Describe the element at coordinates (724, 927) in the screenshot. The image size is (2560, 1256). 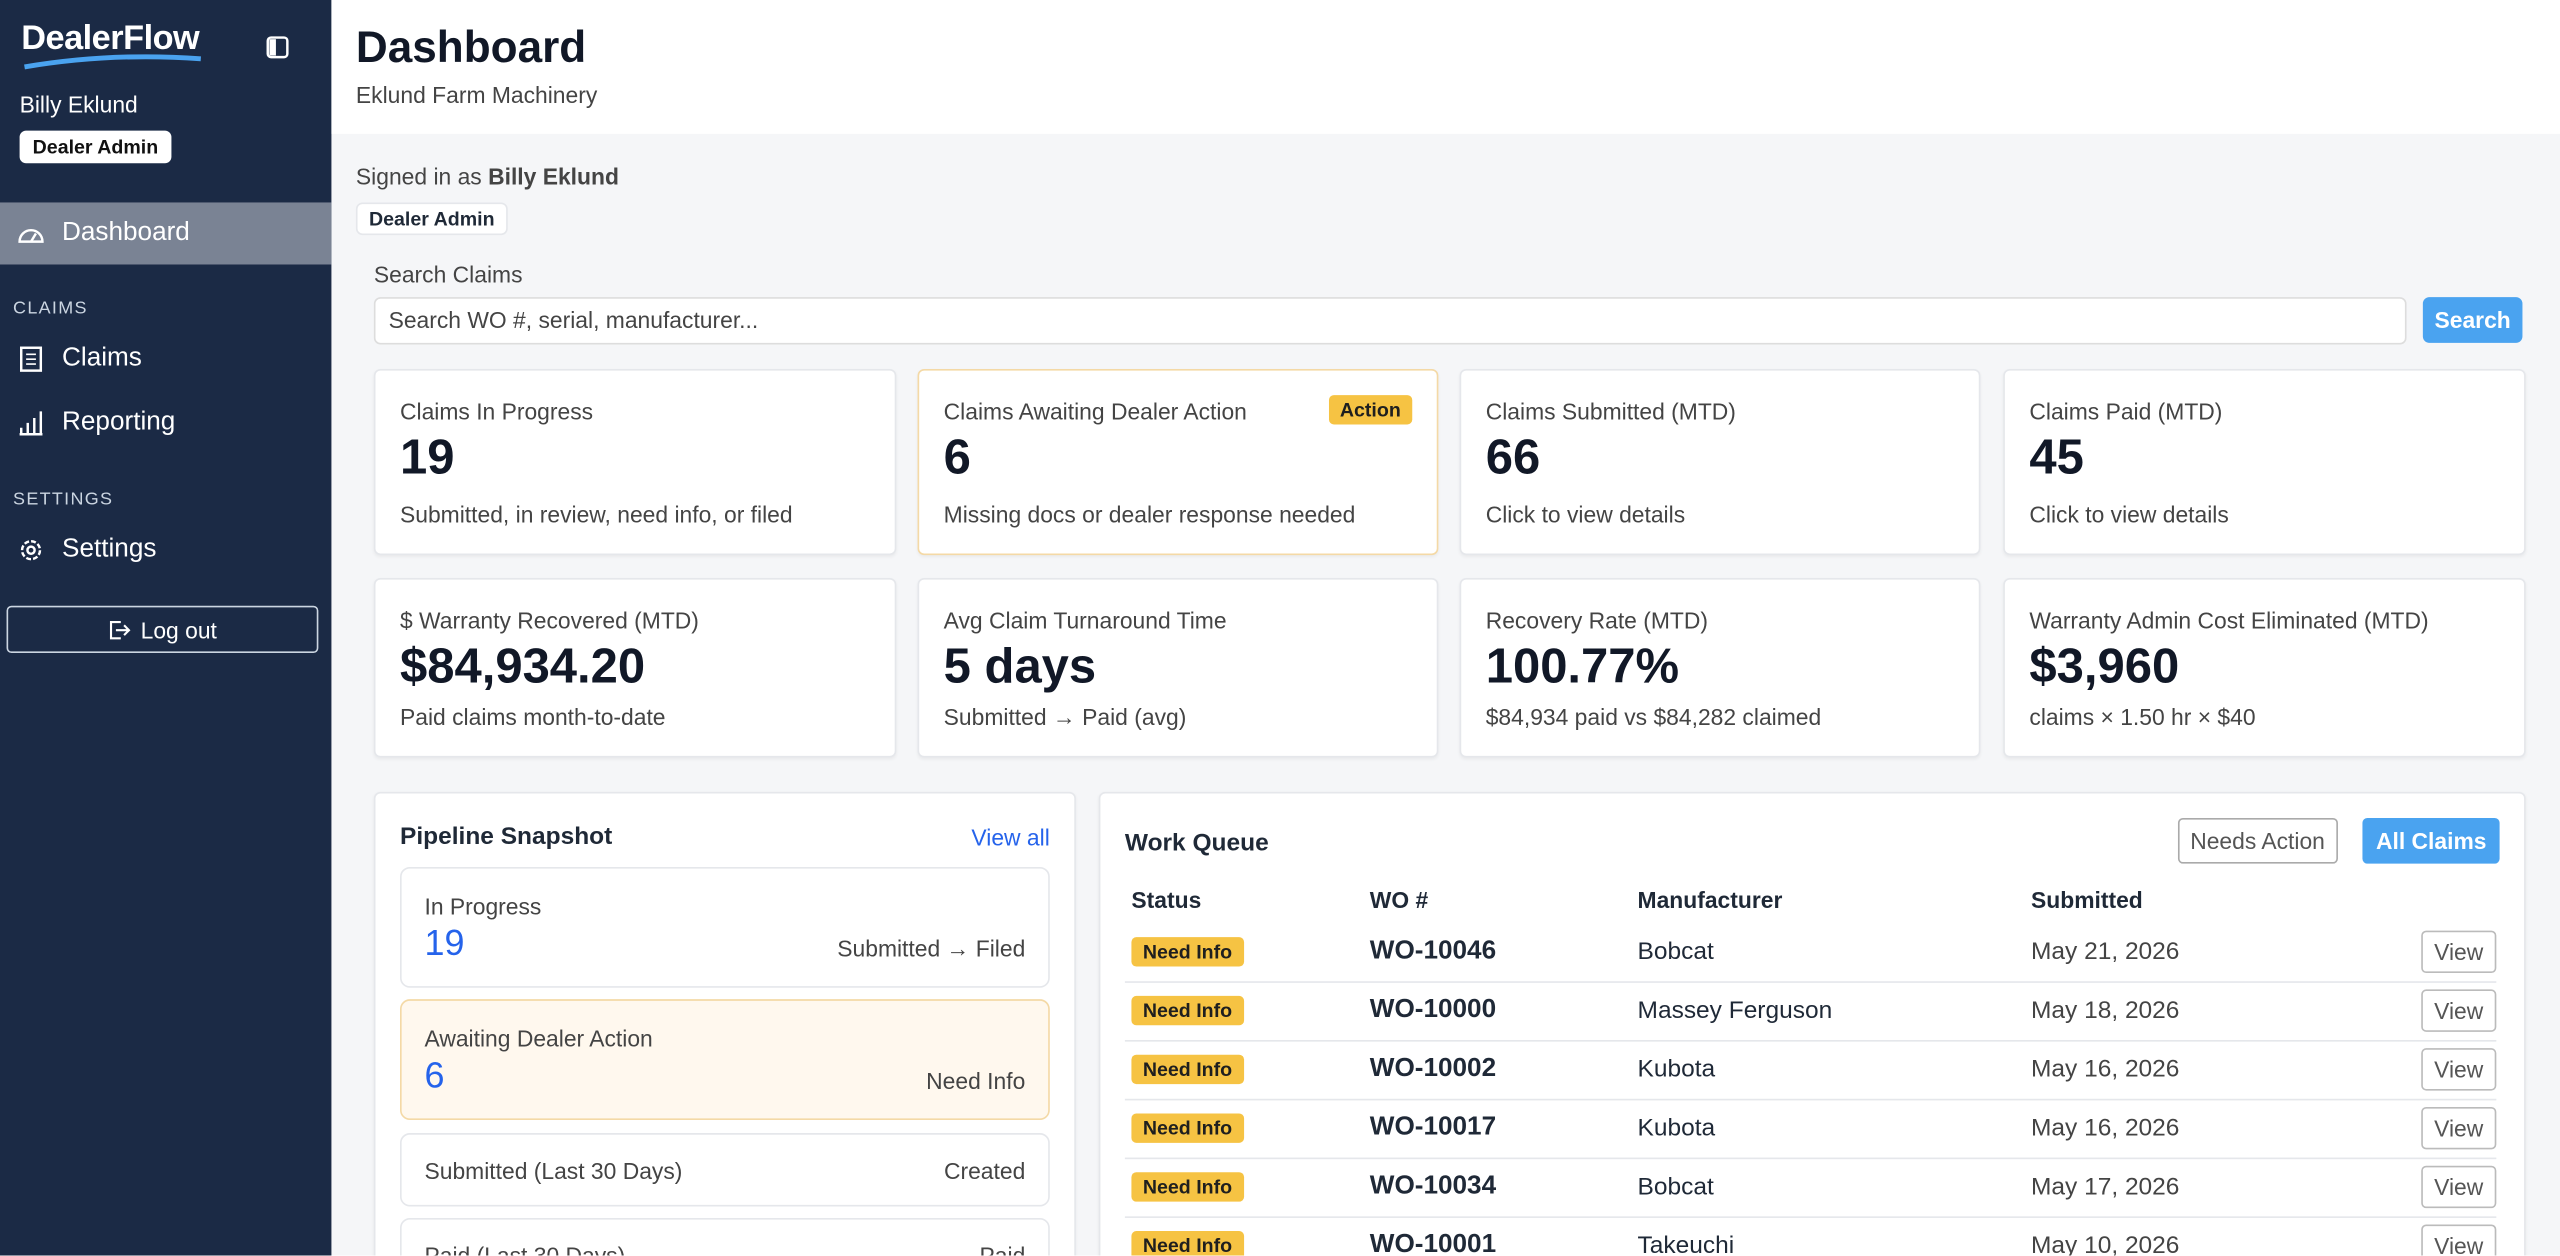
I see `pipeline-item: In Progress 19 Submitted → Filed` at that location.